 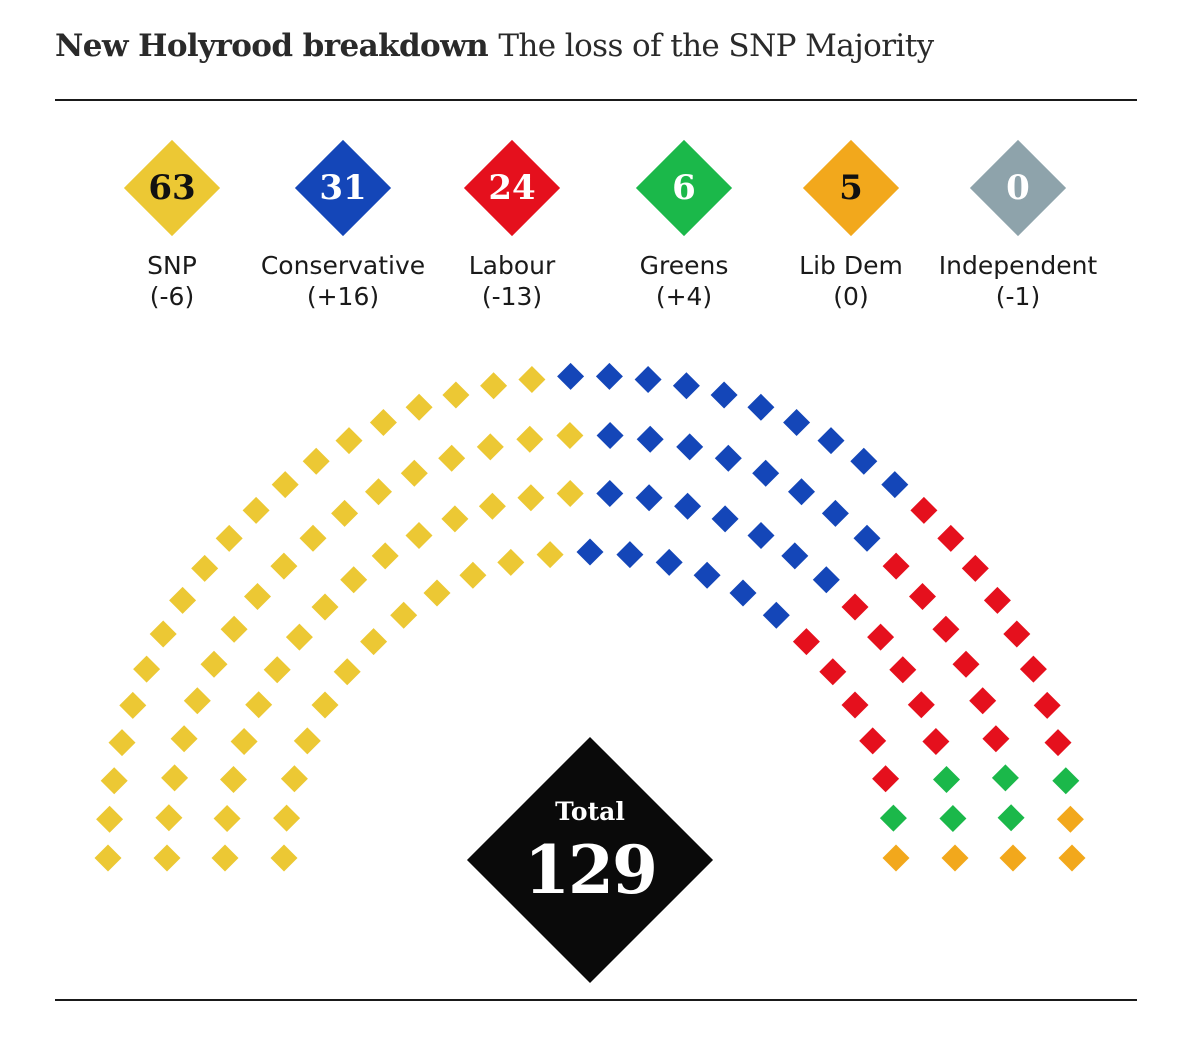 I want to click on legend-name-snp: SNP, so click(x=172, y=265).